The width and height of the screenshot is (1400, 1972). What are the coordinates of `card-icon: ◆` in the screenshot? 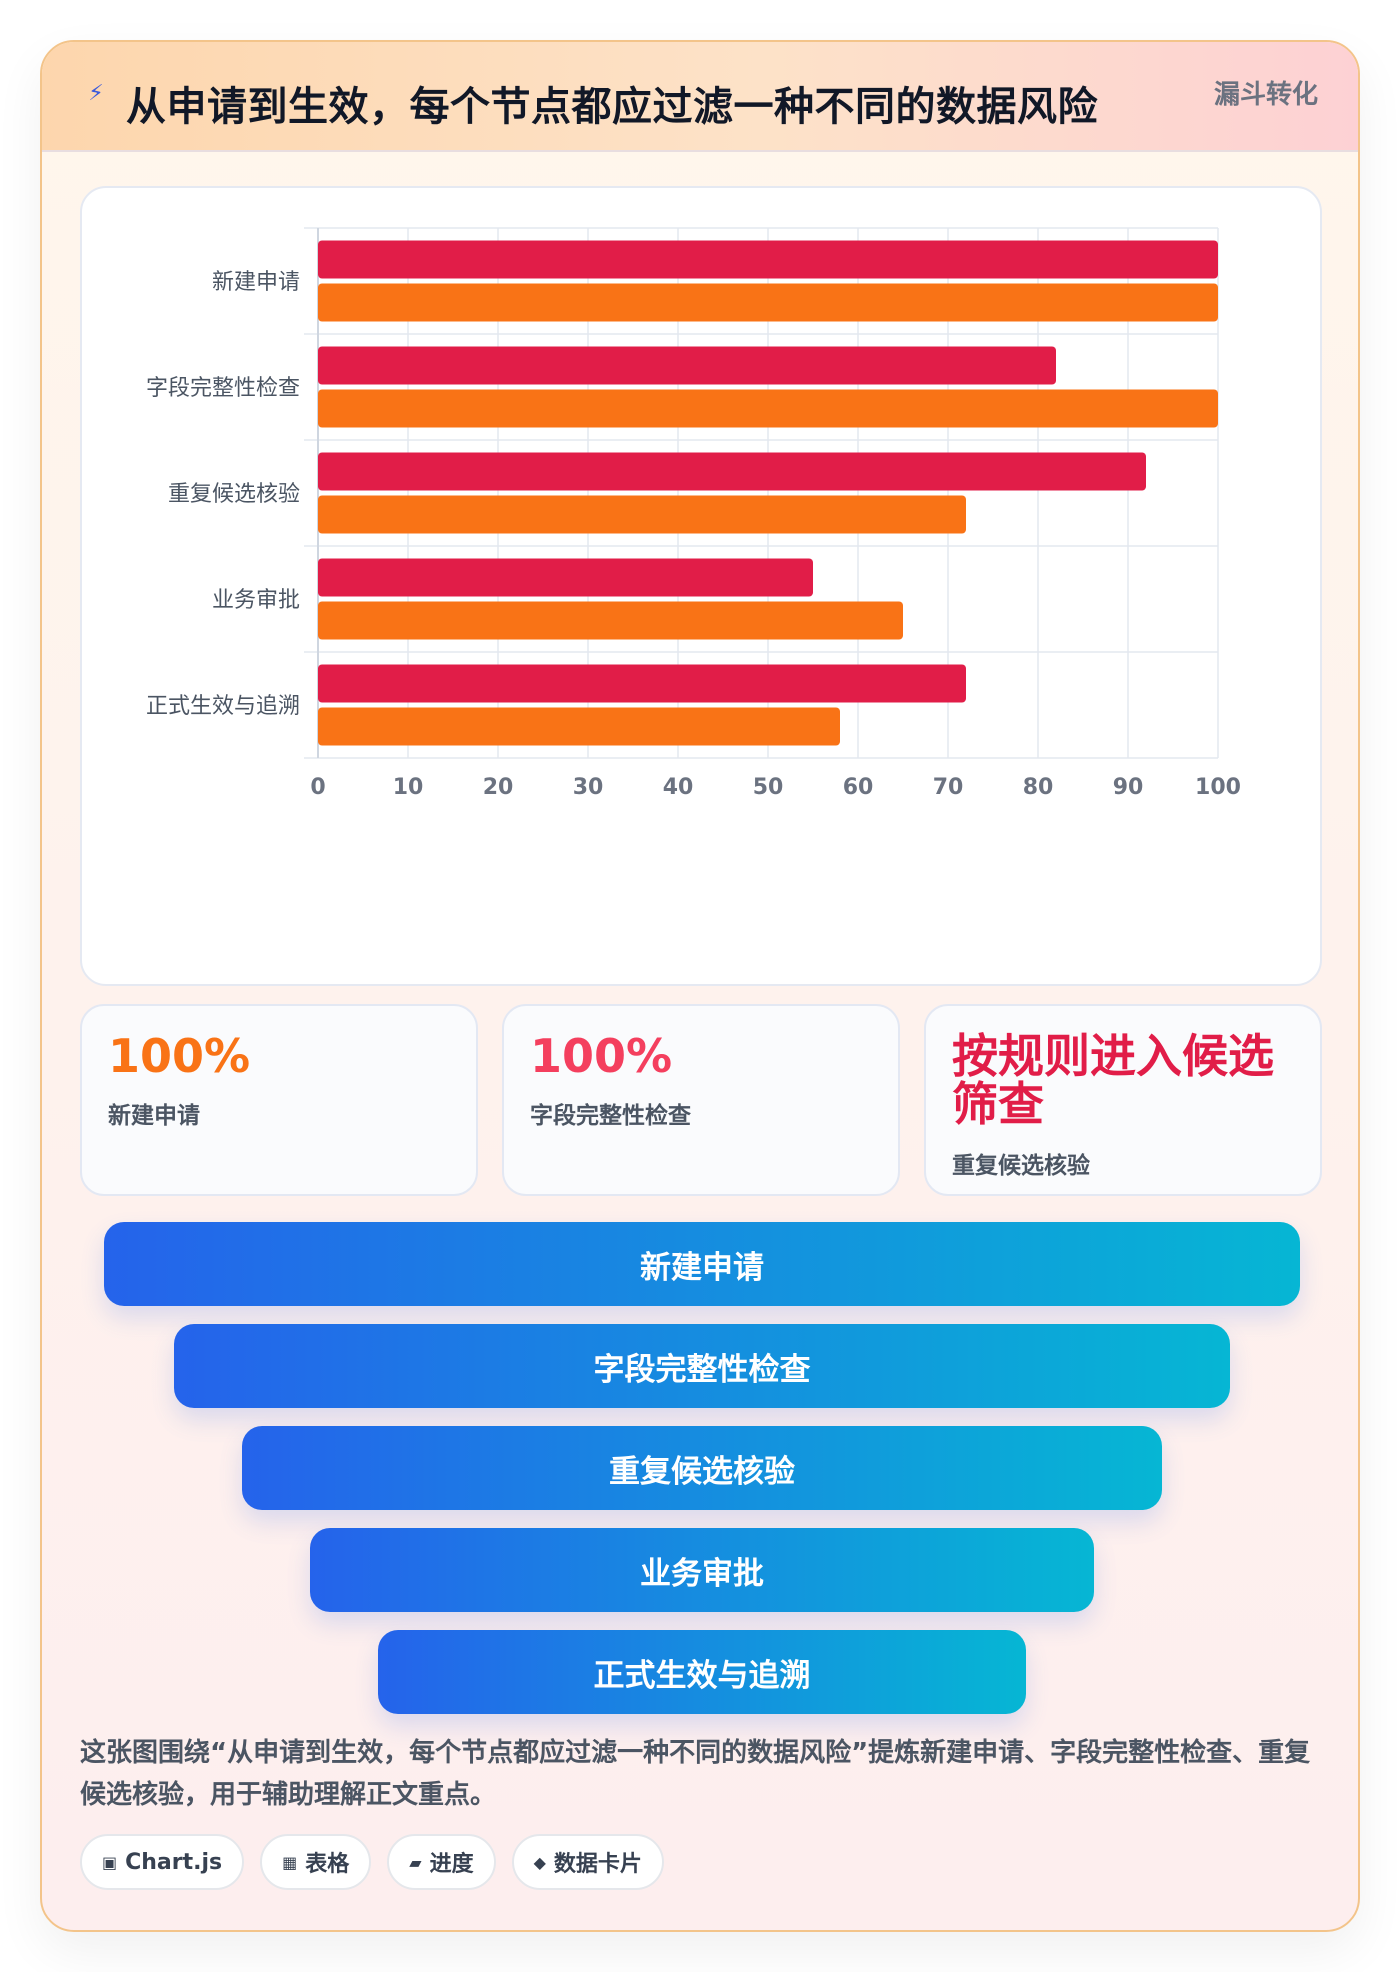 It's located at (539, 1862).